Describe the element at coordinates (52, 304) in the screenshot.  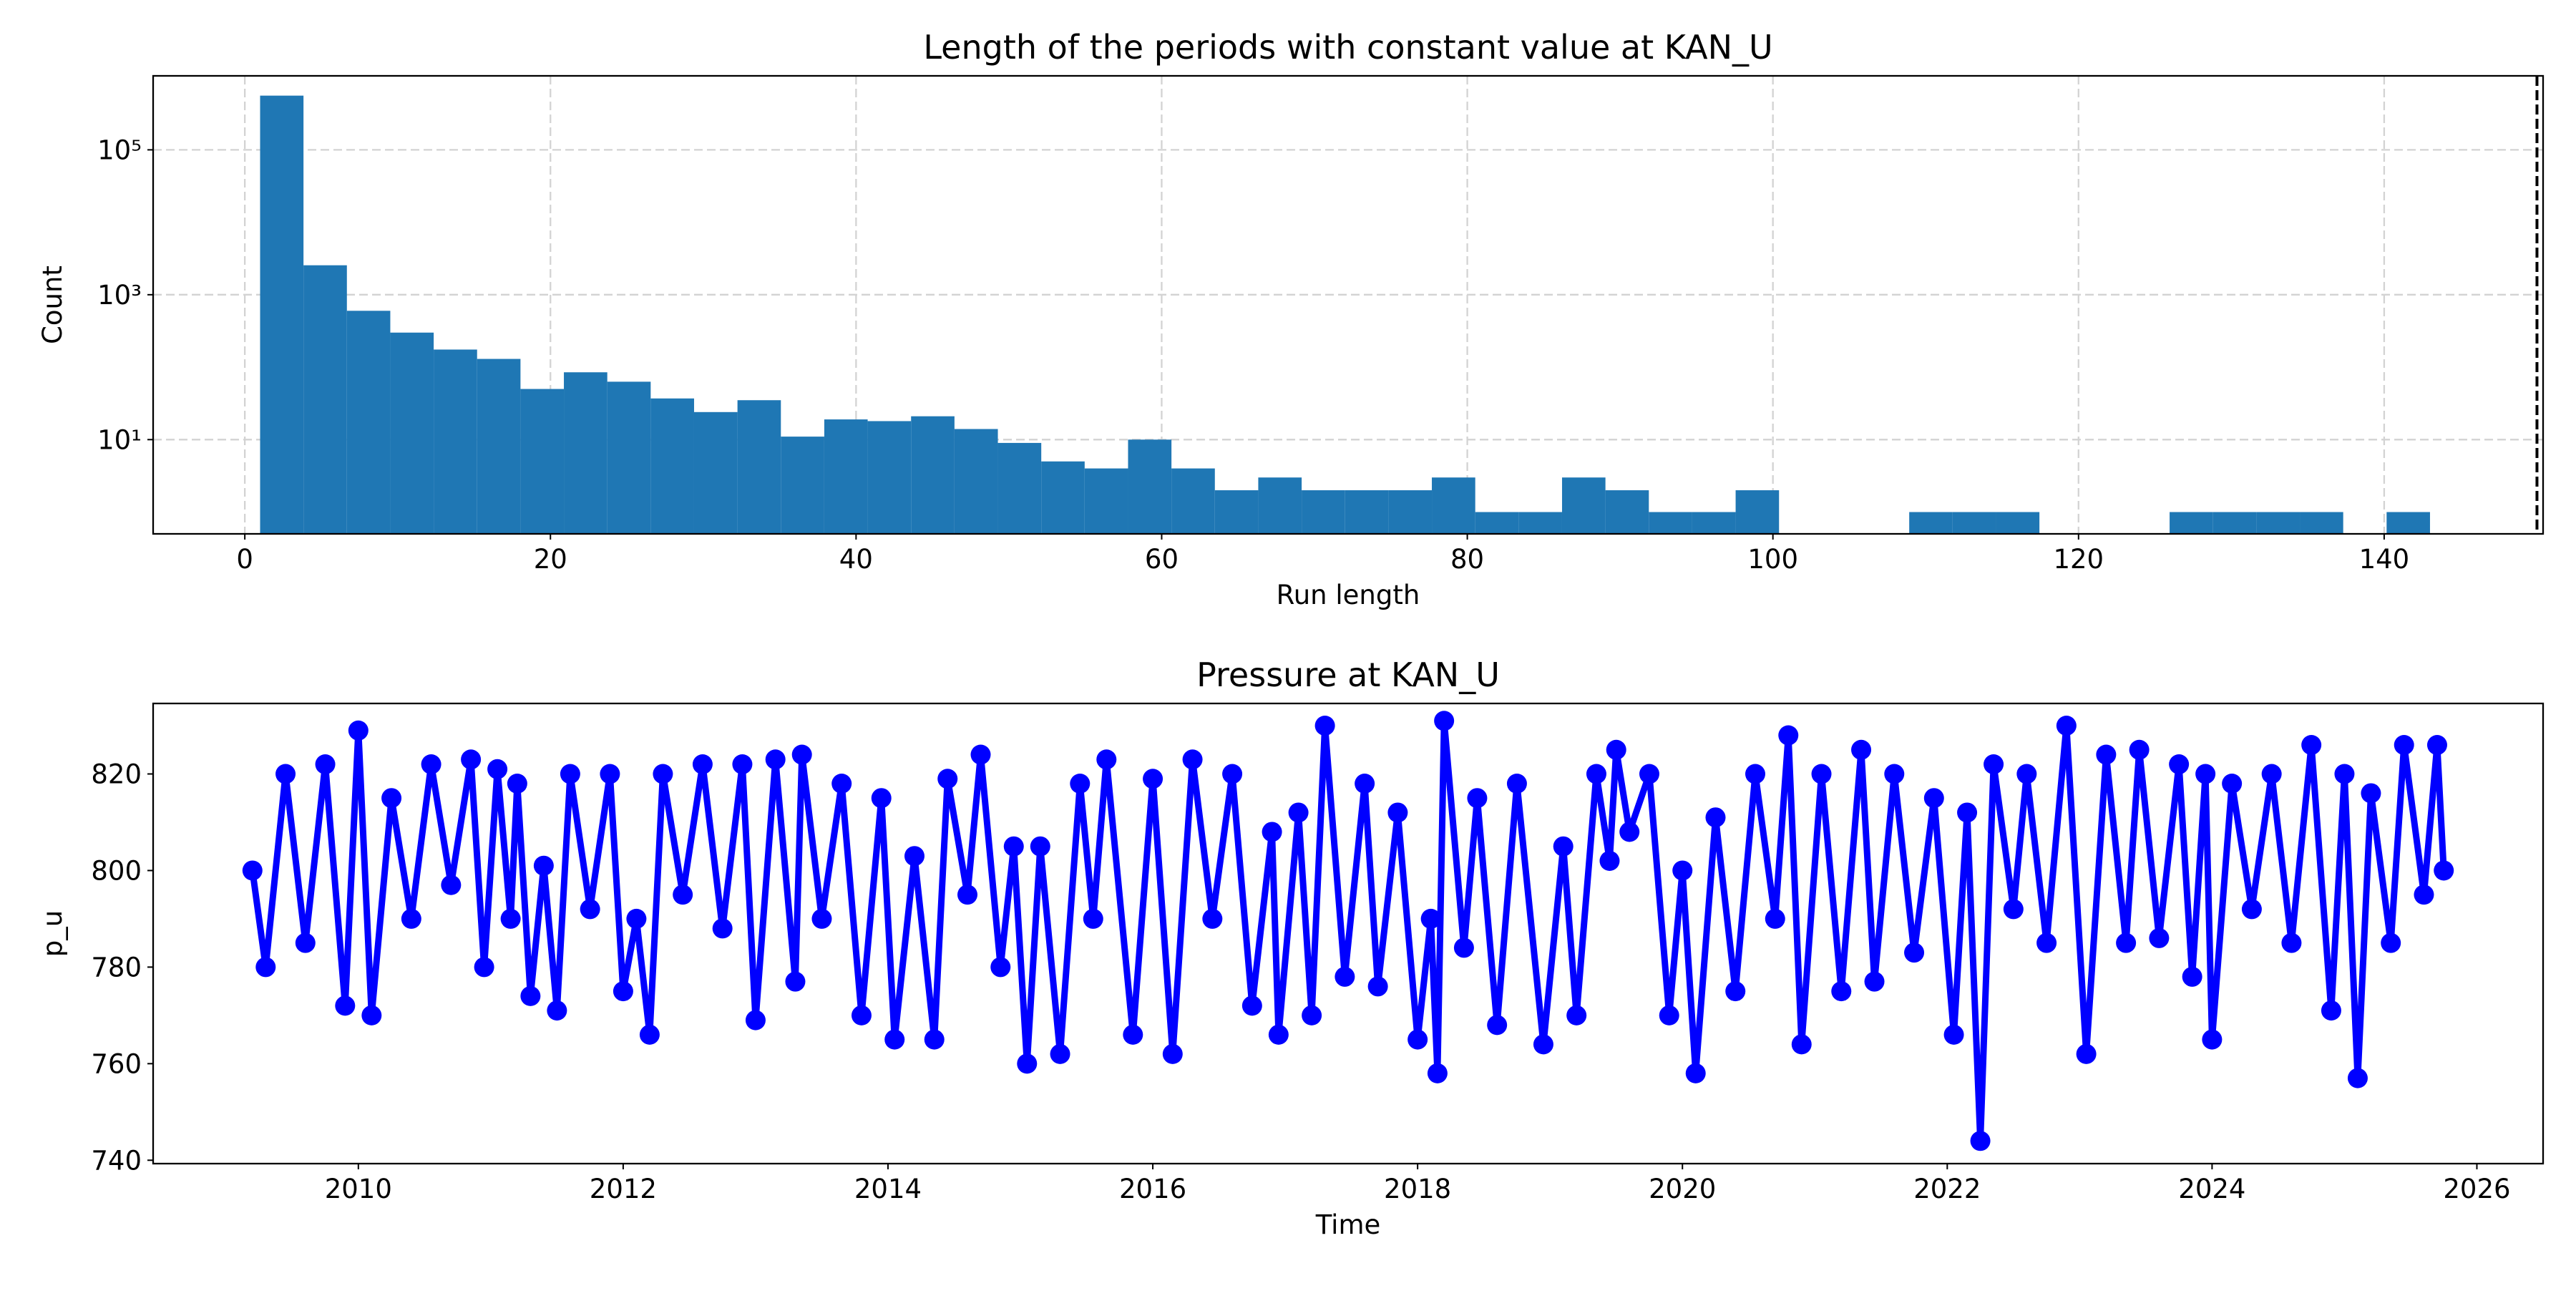
I see `y-axis-label: Count` at that location.